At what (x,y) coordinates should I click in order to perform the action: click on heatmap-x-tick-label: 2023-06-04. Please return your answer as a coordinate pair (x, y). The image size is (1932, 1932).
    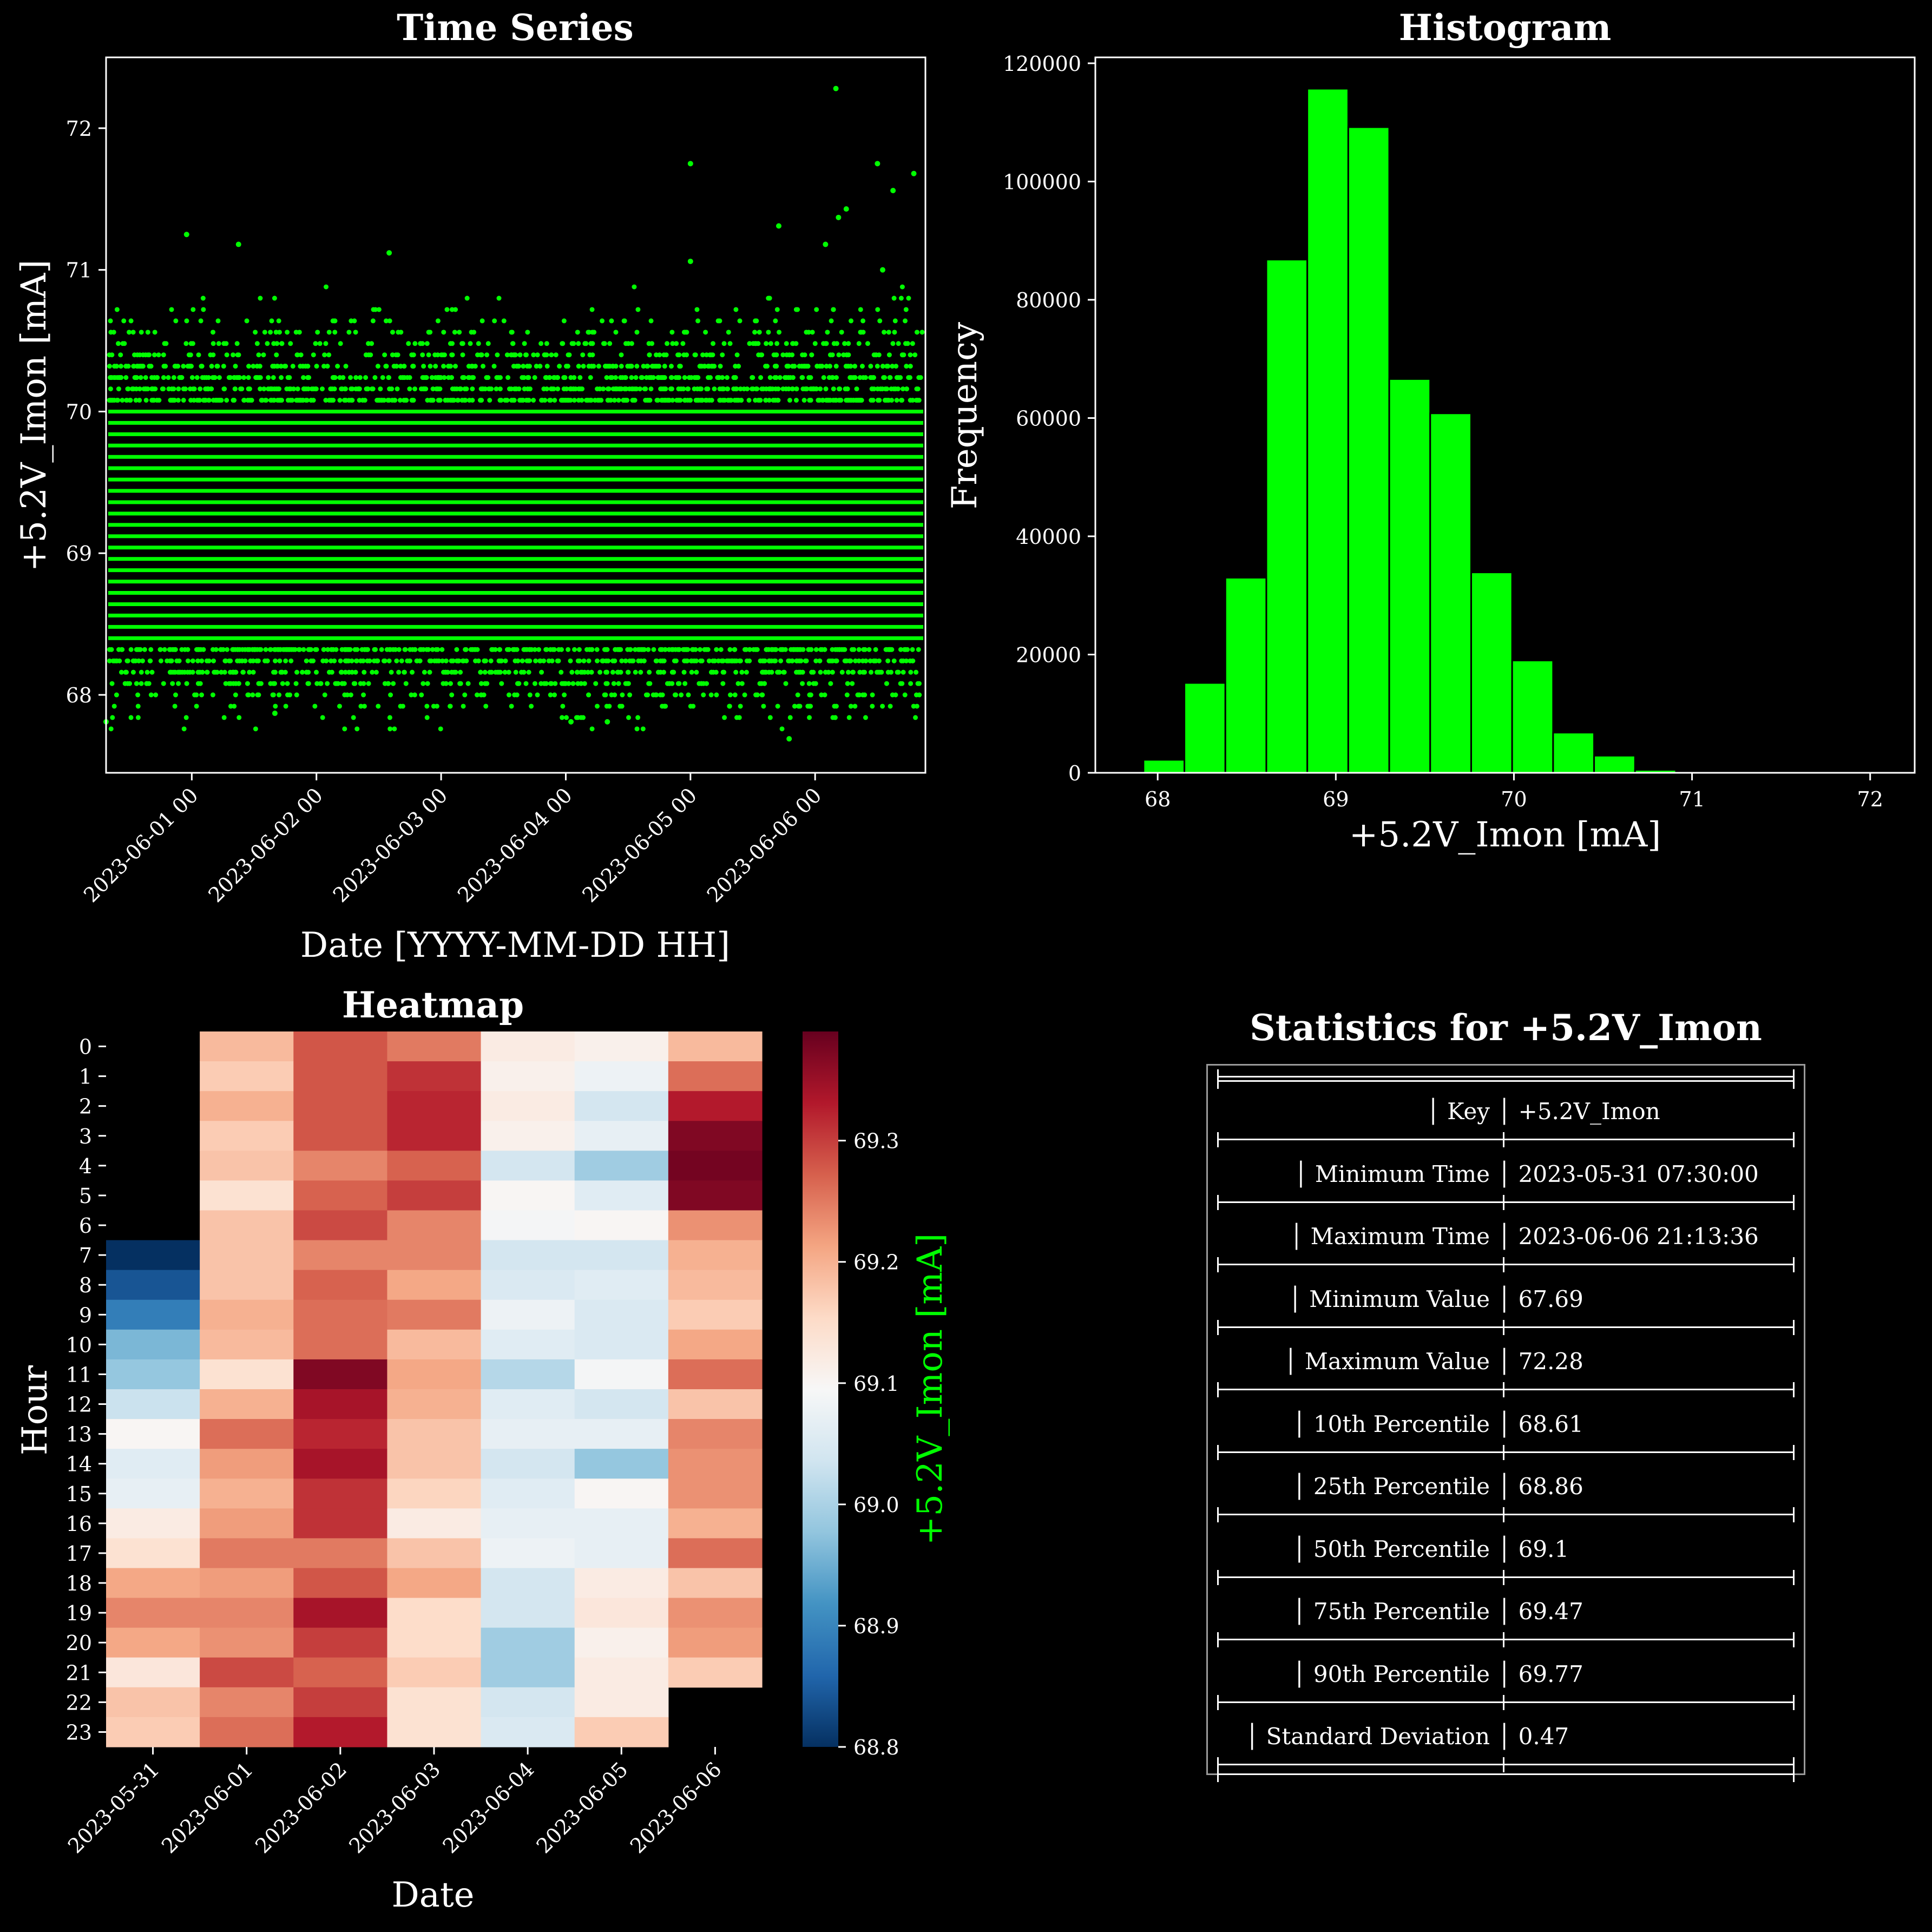
    Looking at the image, I should click on (488, 1807).